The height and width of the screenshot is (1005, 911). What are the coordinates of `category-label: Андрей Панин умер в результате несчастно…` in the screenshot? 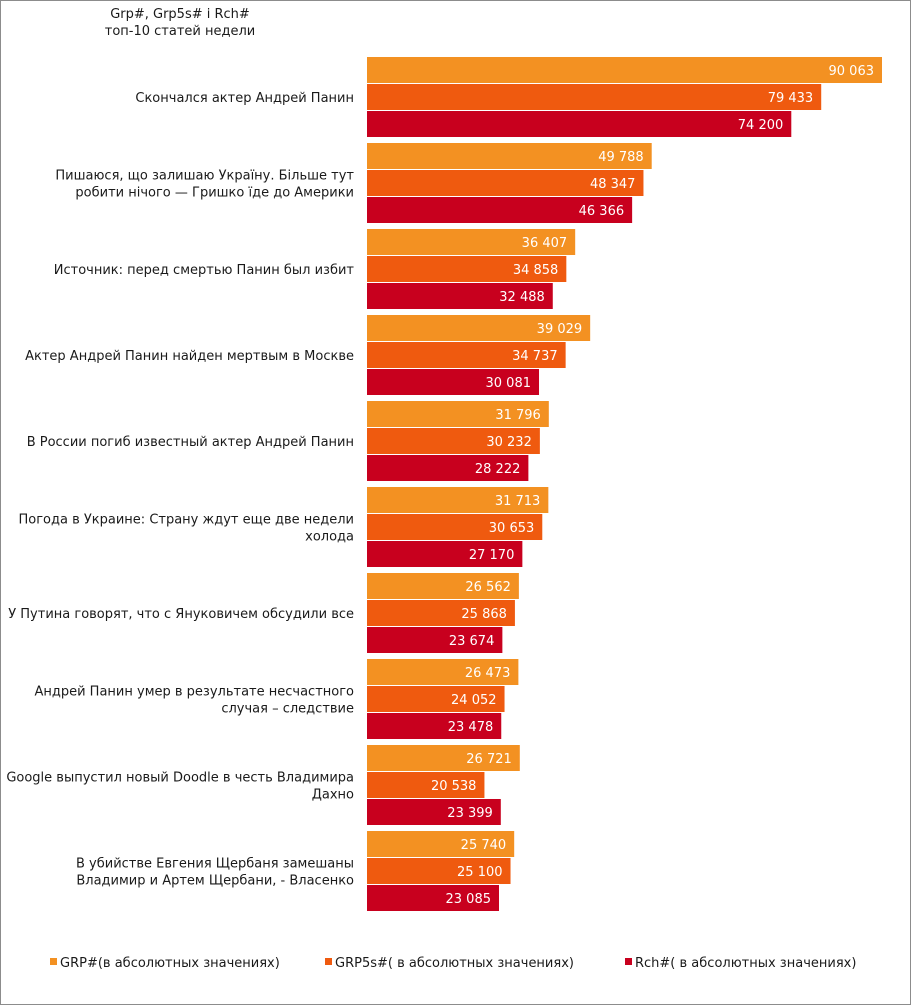 It's located at (194, 701).